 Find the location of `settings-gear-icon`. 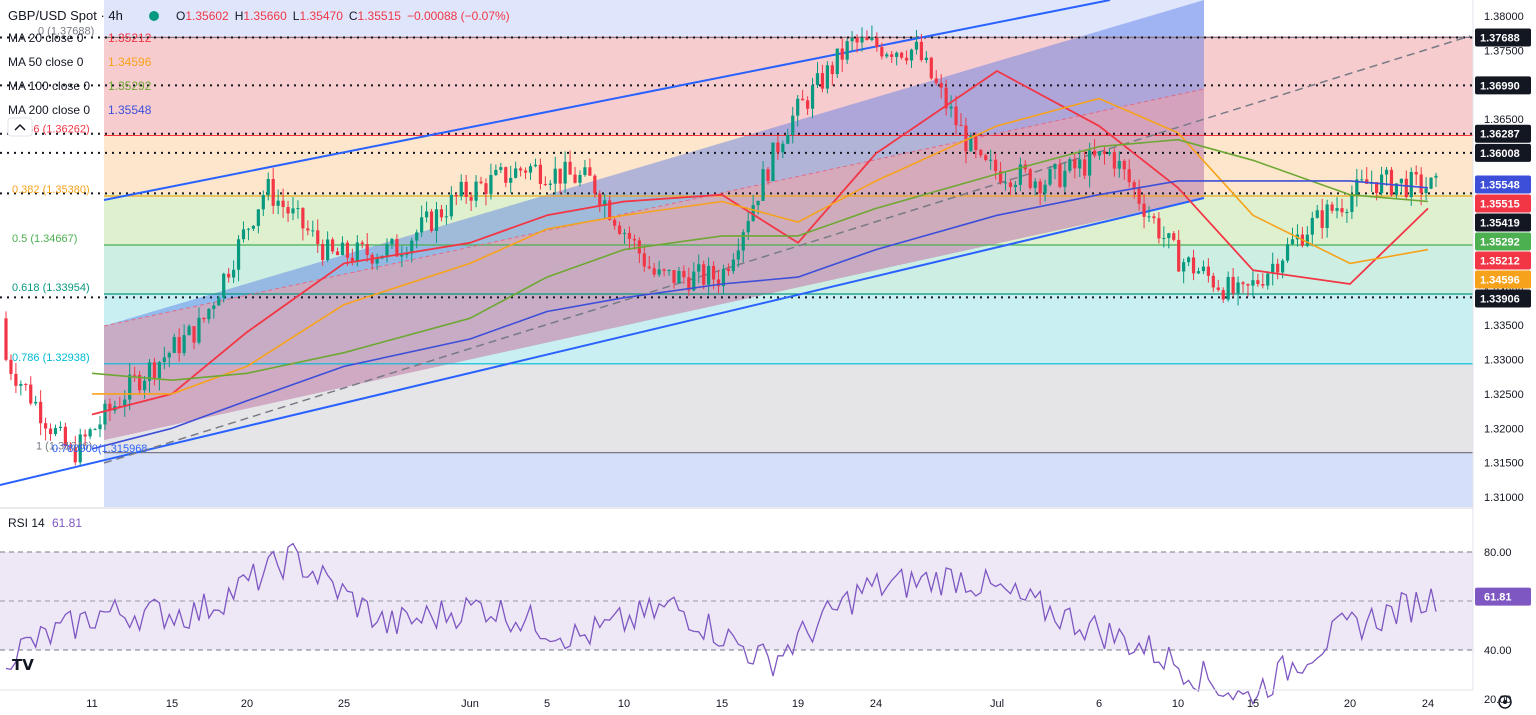

settings-gear-icon is located at coordinates (1505, 702).